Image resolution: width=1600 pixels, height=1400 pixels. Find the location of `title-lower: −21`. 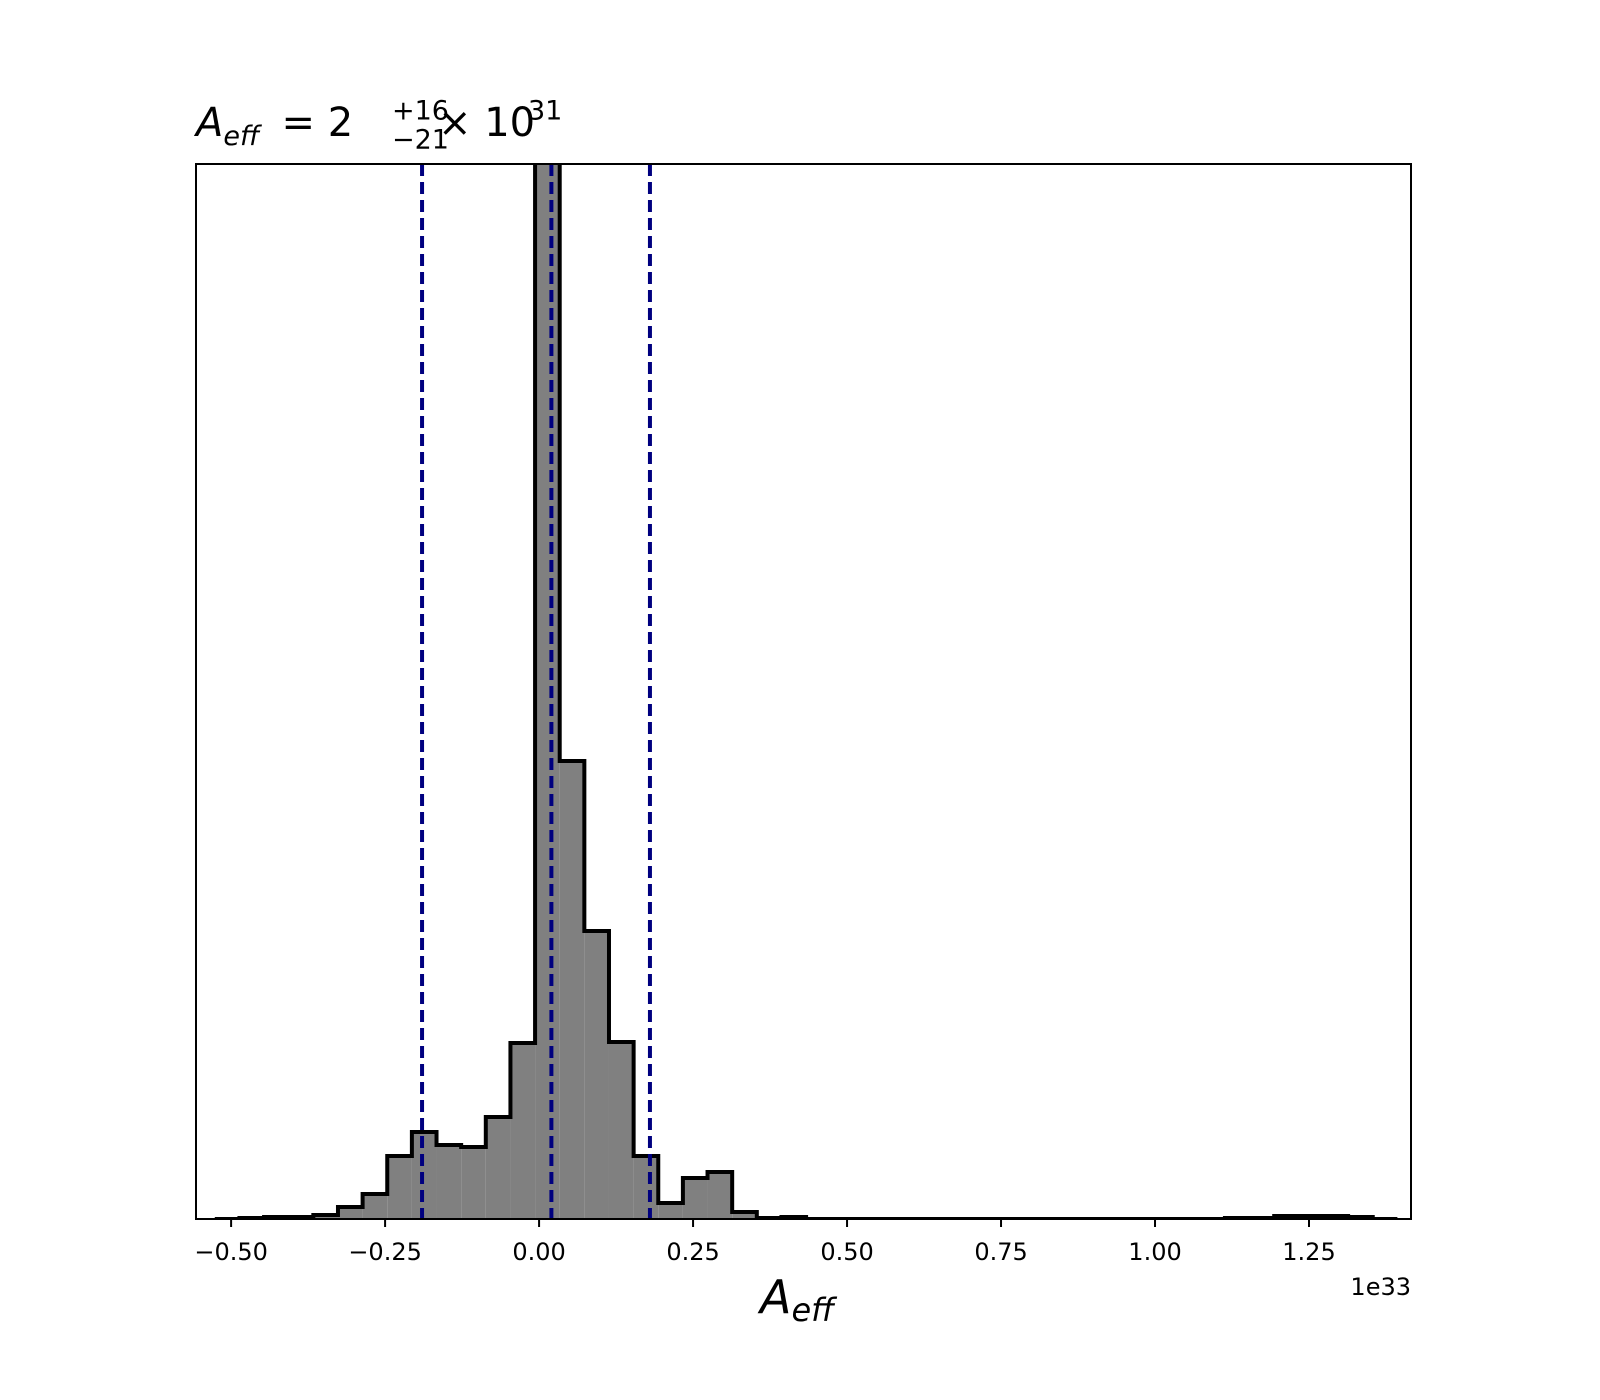

title-lower: −21 is located at coordinates (420, 140).